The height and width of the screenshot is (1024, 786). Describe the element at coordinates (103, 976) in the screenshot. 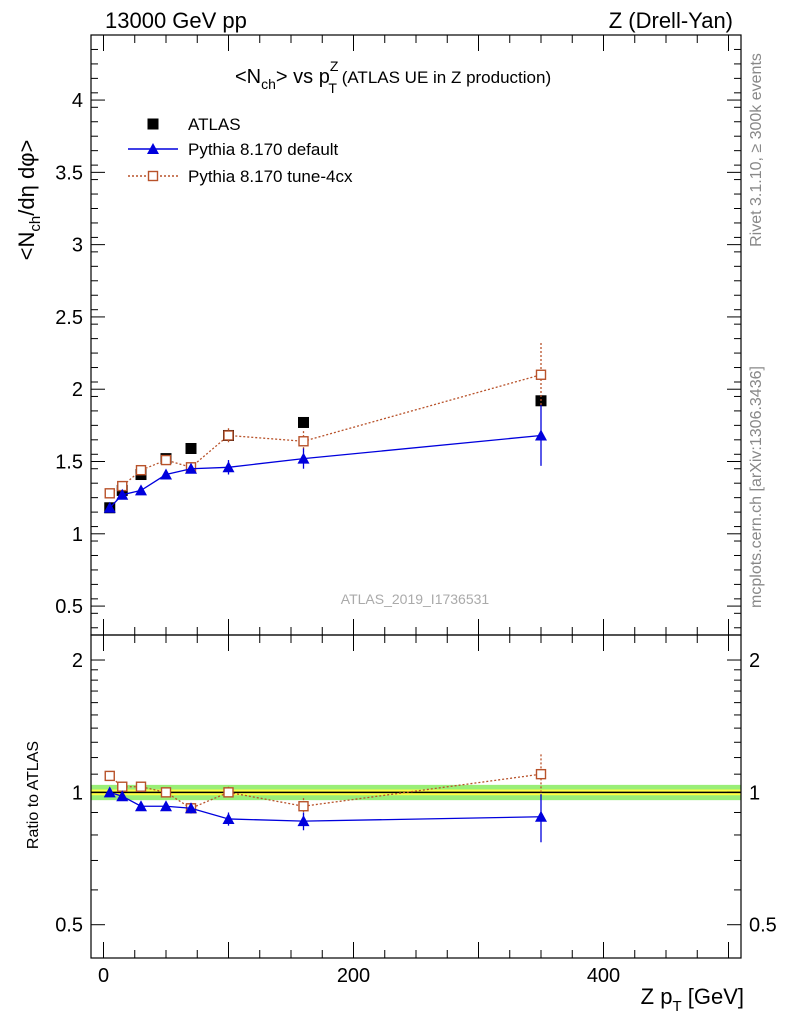

I see `x-tick-label: 0` at that location.